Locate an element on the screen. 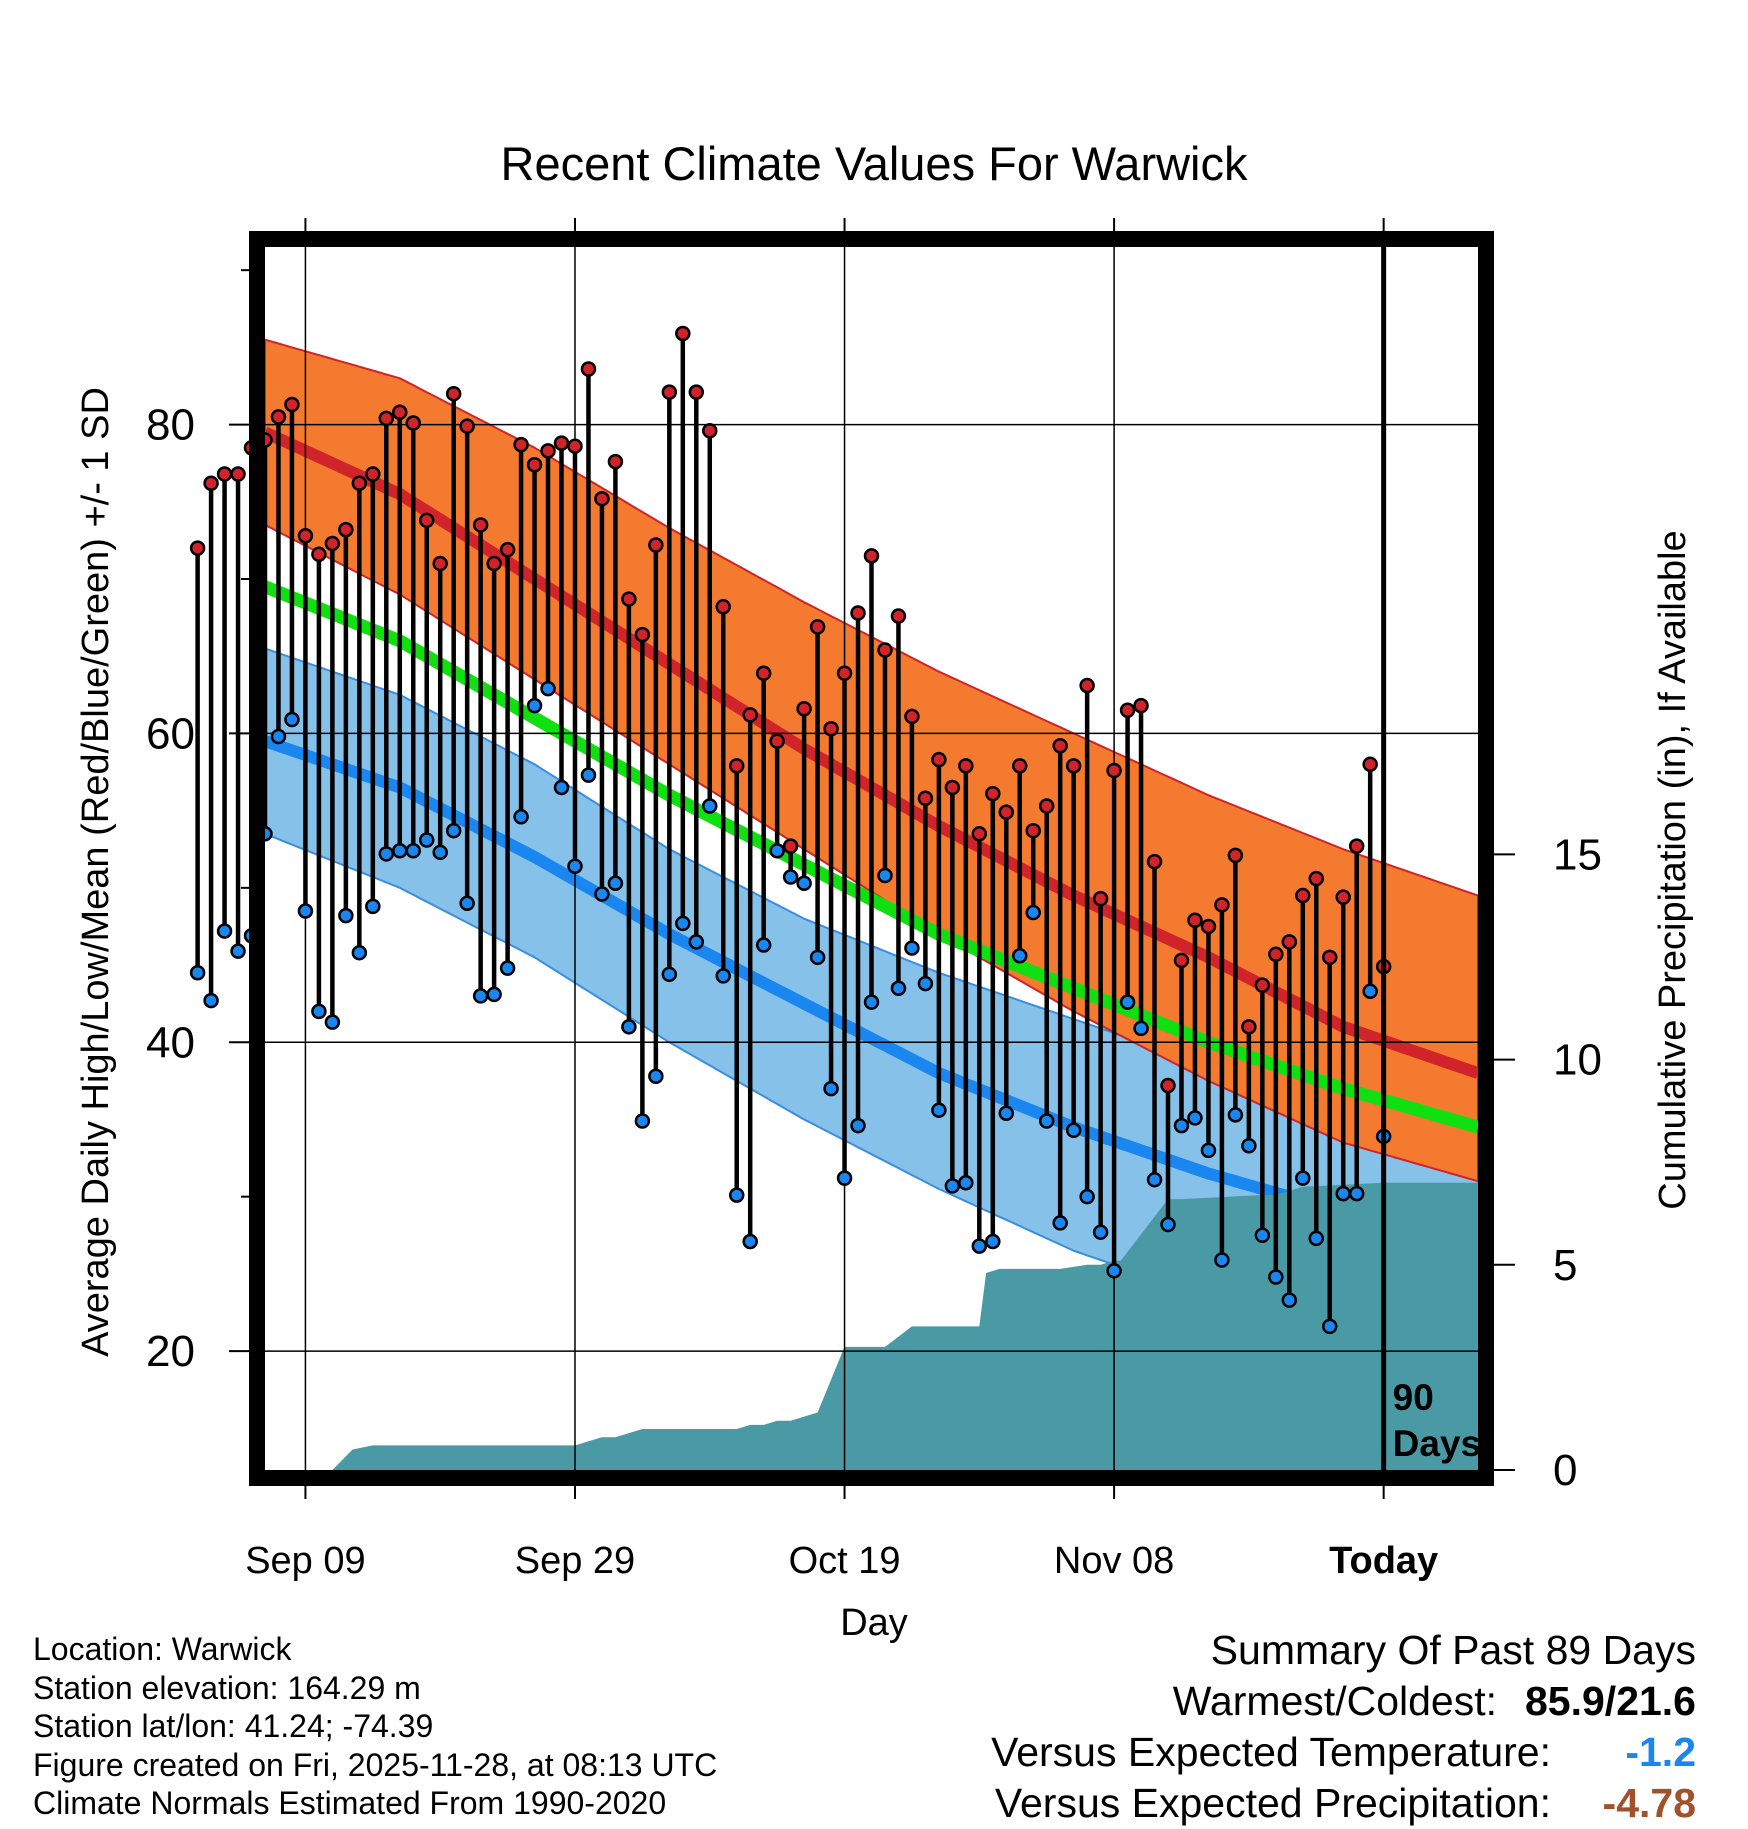  chart-title: Recent Climate Values For Warwick is located at coordinates (874, 163).